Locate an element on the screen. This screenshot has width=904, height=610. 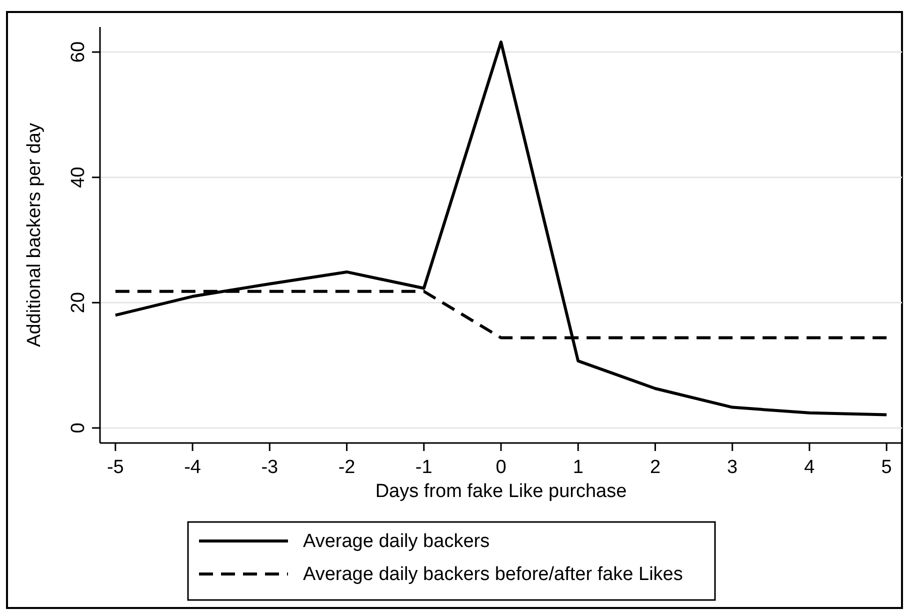
x-tick-label: 1 is located at coordinates (578, 467).